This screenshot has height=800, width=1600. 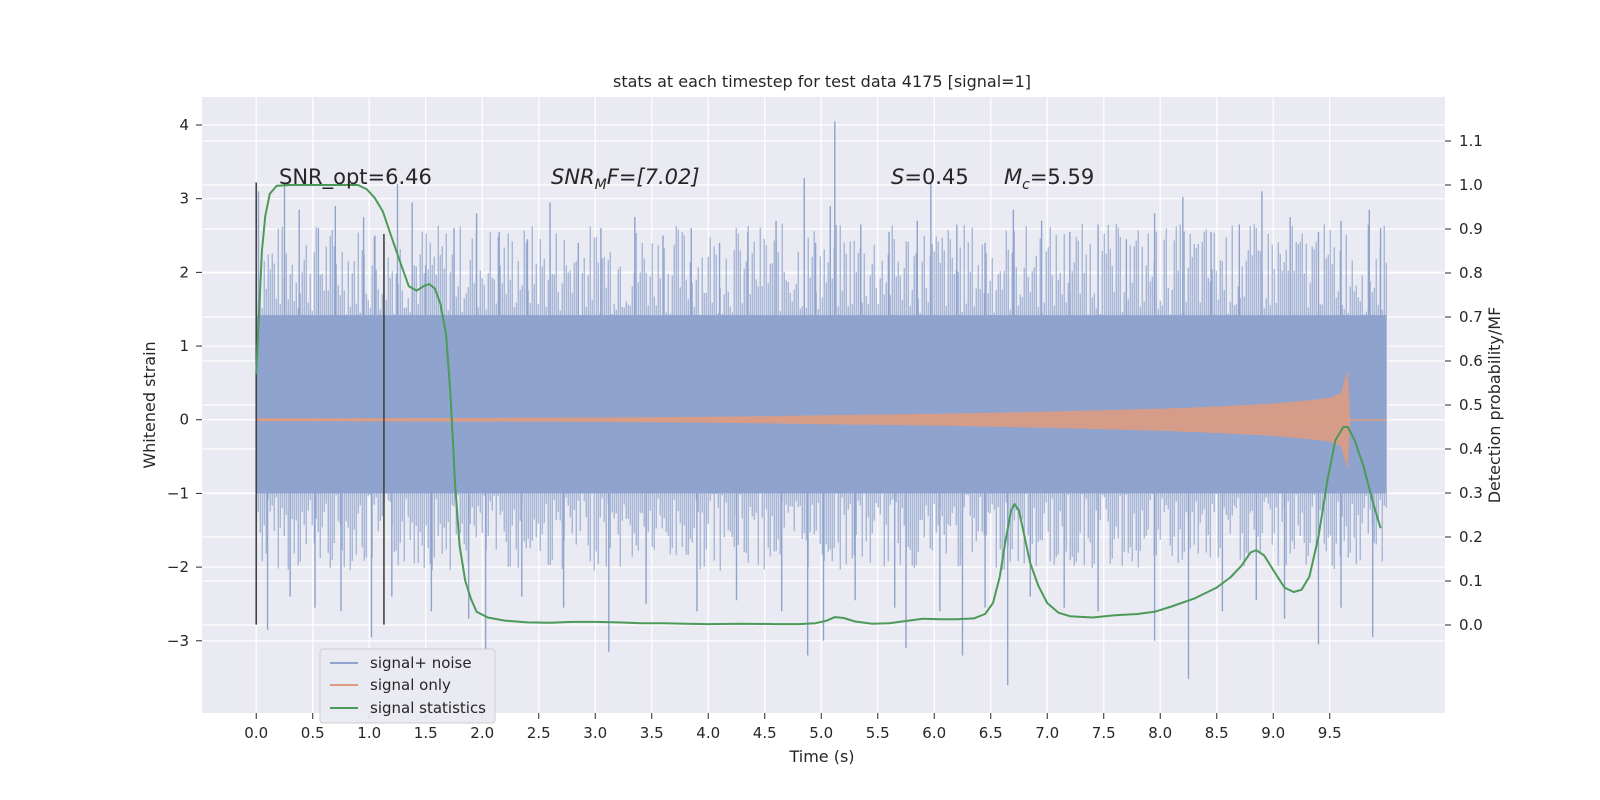 What do you see at coordinates (1471, 493) in the screenshot?
I see `right-y-tick-label: 0.3` at bounding box center [1471, 493].